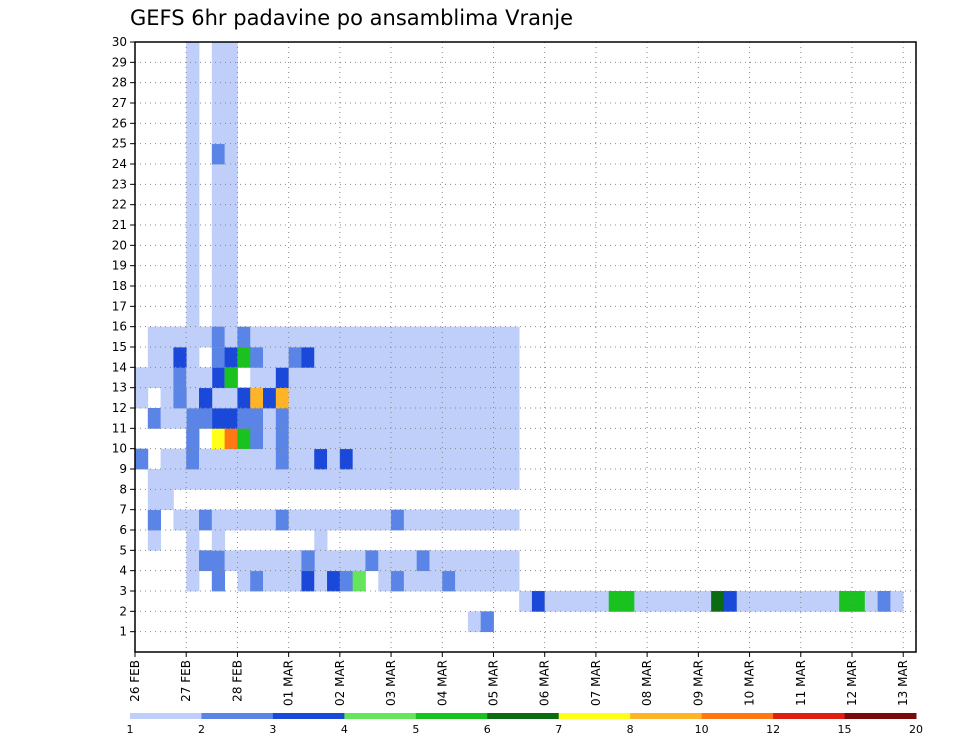 The width and height of the screenshot is (960, 742). I want to click on x-tick-label: 08 MAR, so click(647, 683).